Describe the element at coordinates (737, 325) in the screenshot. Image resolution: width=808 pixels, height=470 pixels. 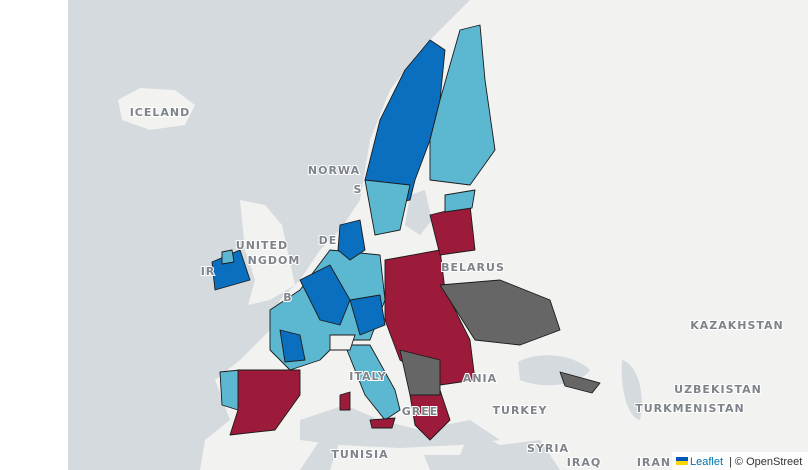
I see `place-label: KAZAKHSTAN` at that location.